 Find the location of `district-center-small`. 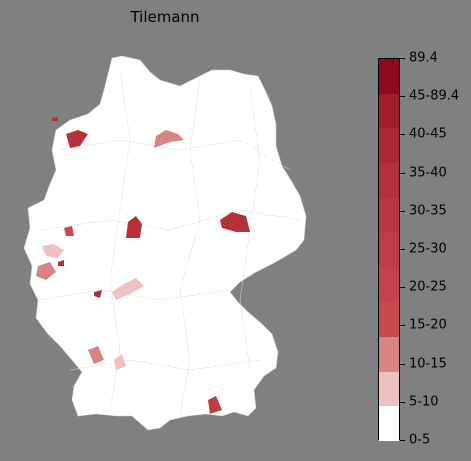

district-center-small is located at coordinates (98, 294).